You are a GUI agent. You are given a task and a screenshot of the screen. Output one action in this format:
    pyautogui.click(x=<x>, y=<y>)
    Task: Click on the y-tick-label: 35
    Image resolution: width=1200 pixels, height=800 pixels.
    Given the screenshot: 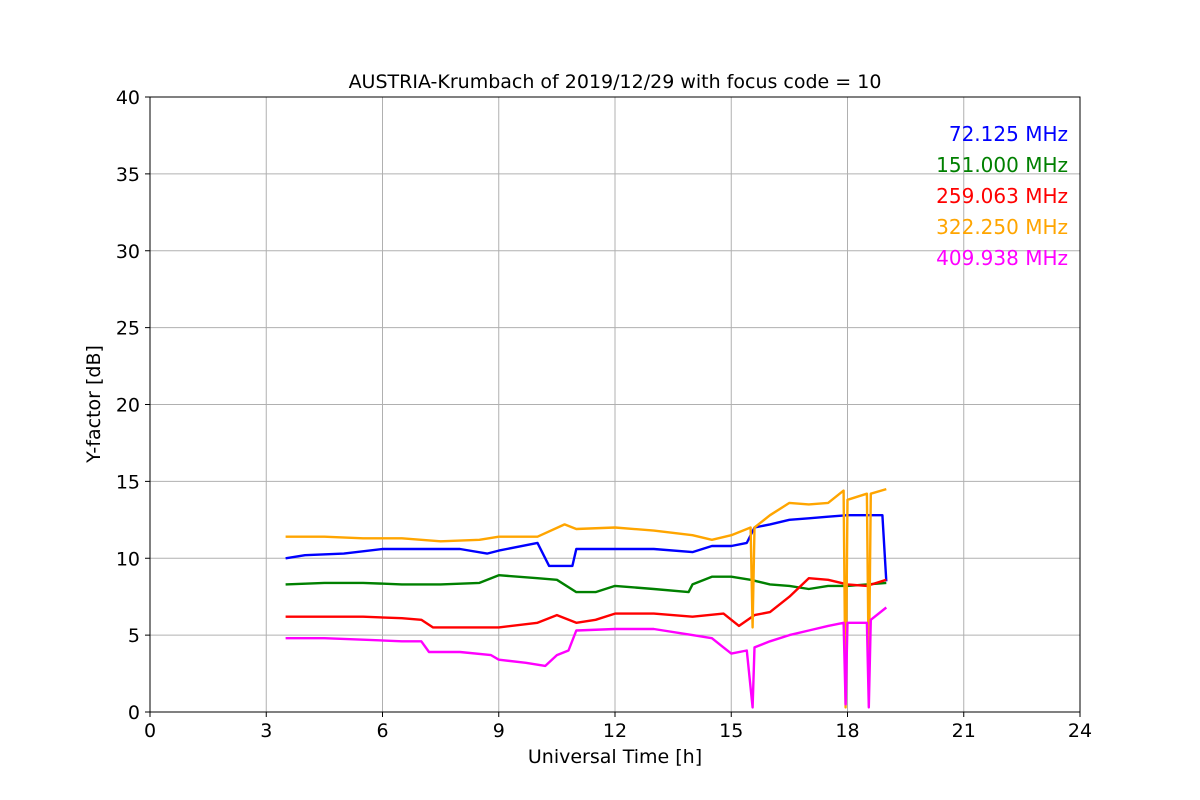 What is the action you would take?
    pyautogui.click(x=128, y=175)
    